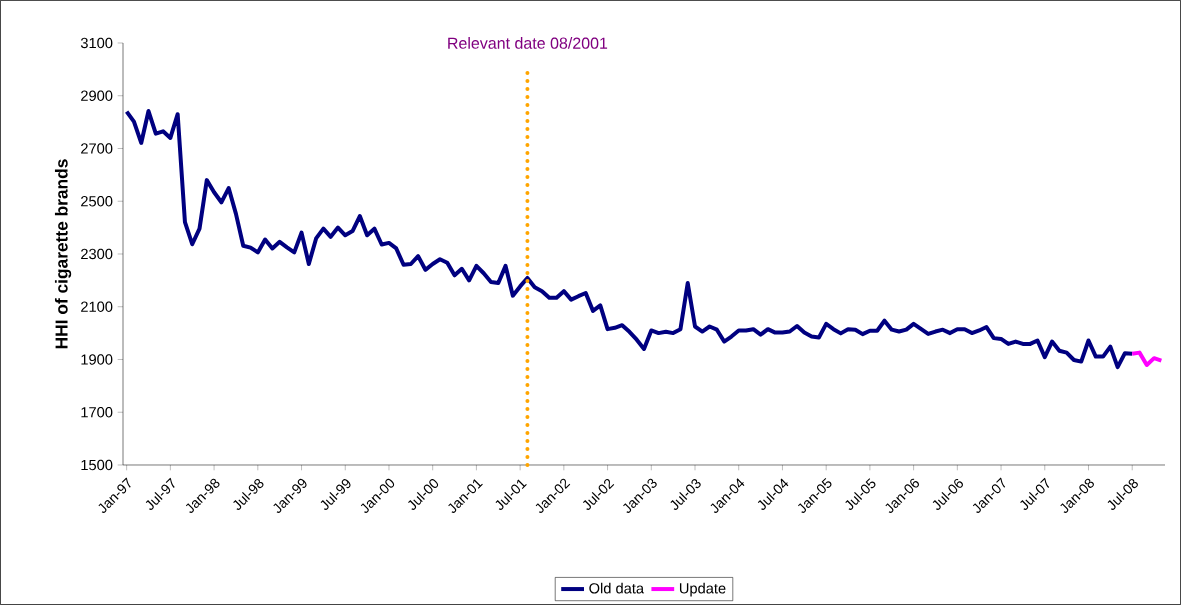  What do you see at coordinates (97, 95) in the screenshot?
I see `y-tick-label: 2900` at bounding box center [97, 95].